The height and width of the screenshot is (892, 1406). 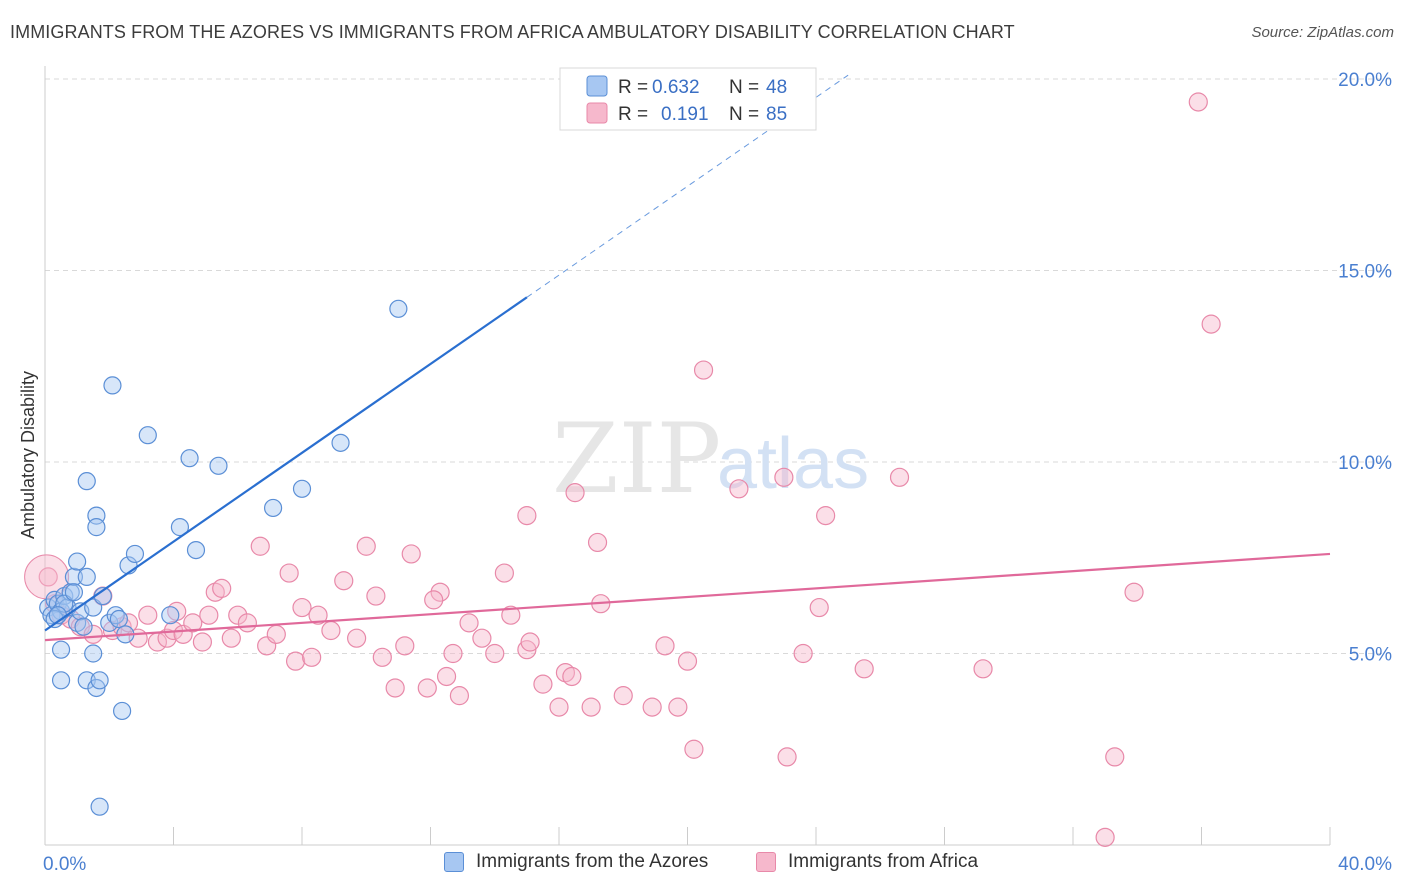 I want to click on legend-n-value-azores: 48, so click(x=776, y=87).